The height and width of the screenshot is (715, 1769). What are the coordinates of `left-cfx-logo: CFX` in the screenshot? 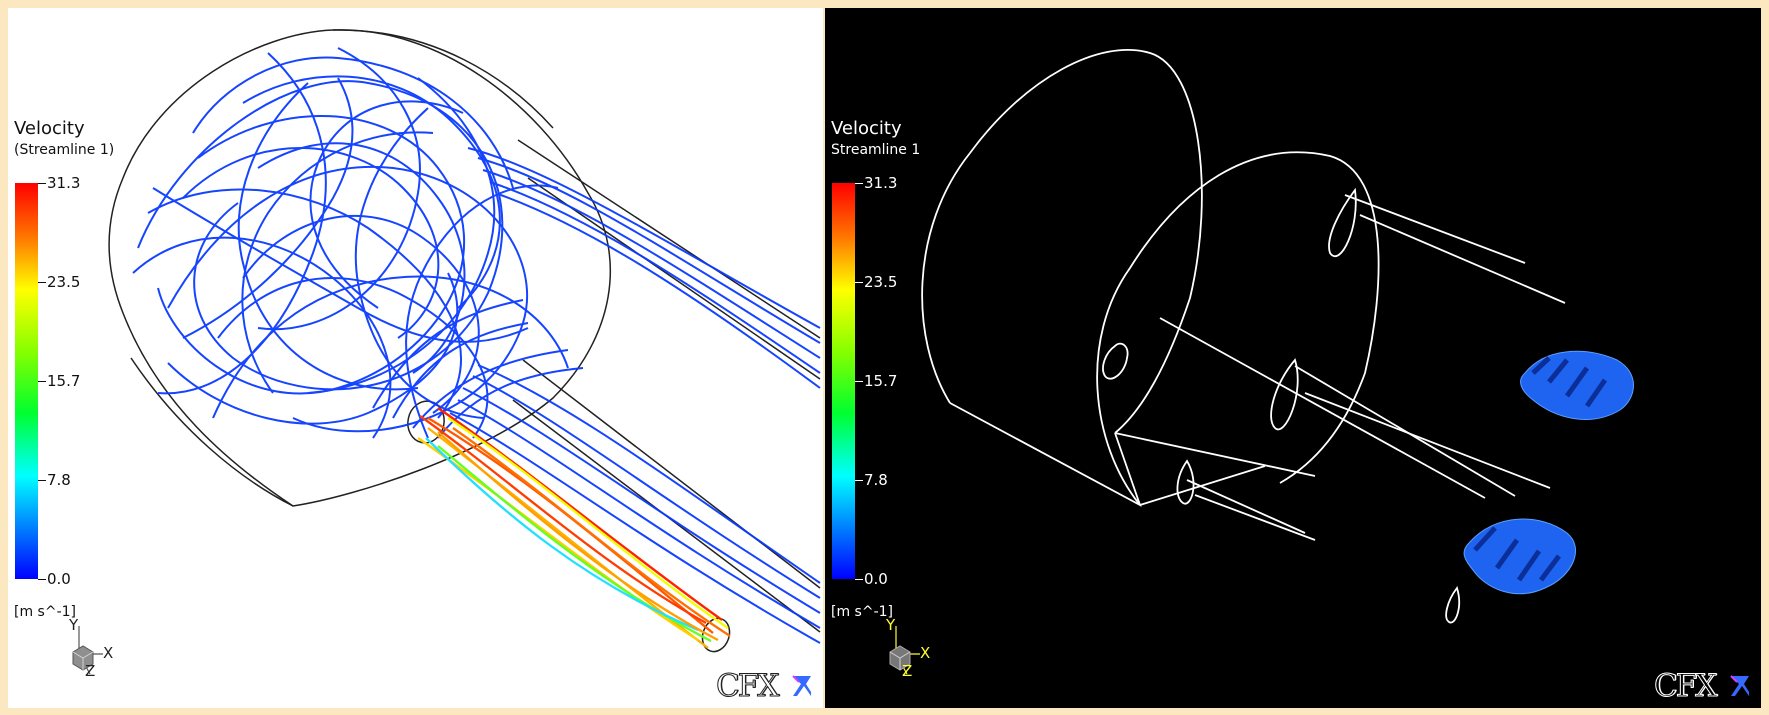 It's located at (764, 685).